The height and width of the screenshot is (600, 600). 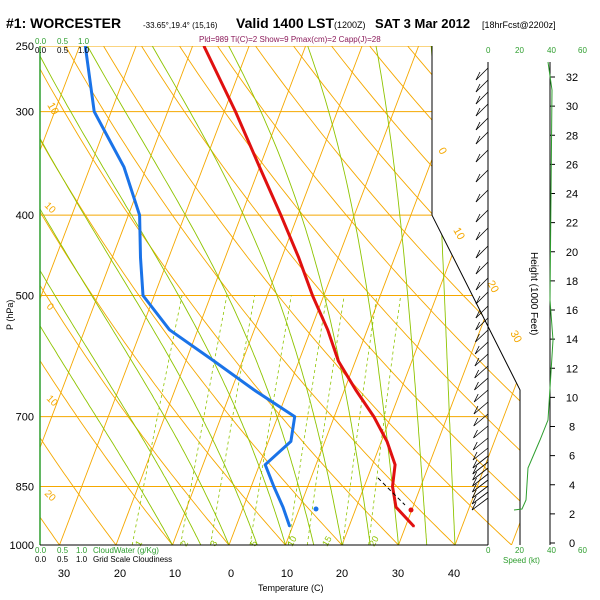 I want to click on valid-date: SAT 3 Mar 2012, so click(x=422, y=23).